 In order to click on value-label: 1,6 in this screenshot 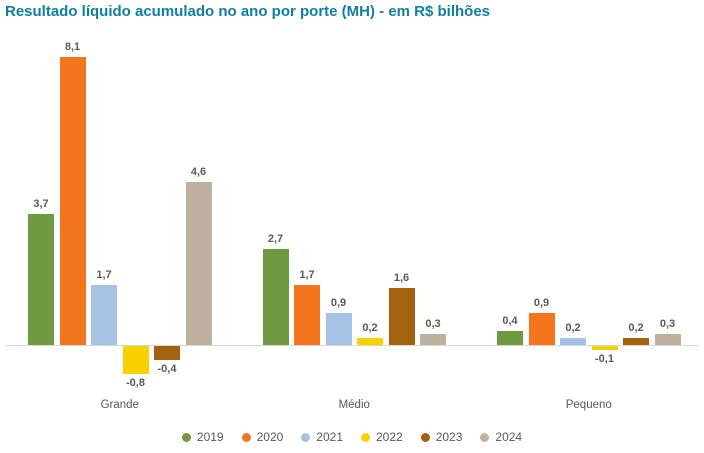, I will do `click(401, 278)`.